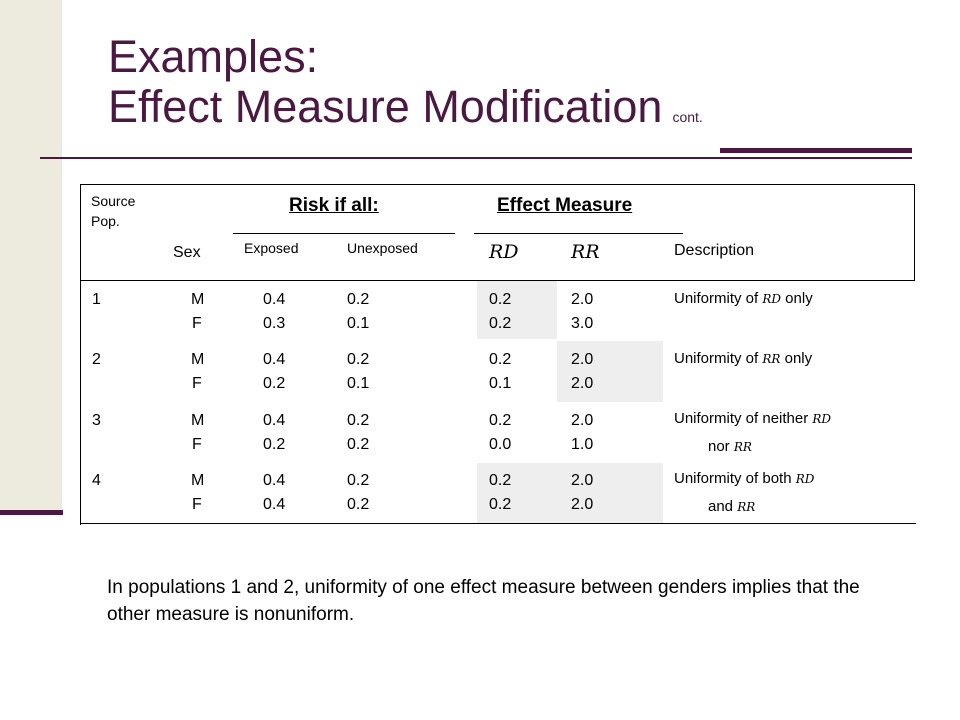 This screenshot has height=720, width=960. I want to click on row4-description-line2: and RR, so click(744, 507).